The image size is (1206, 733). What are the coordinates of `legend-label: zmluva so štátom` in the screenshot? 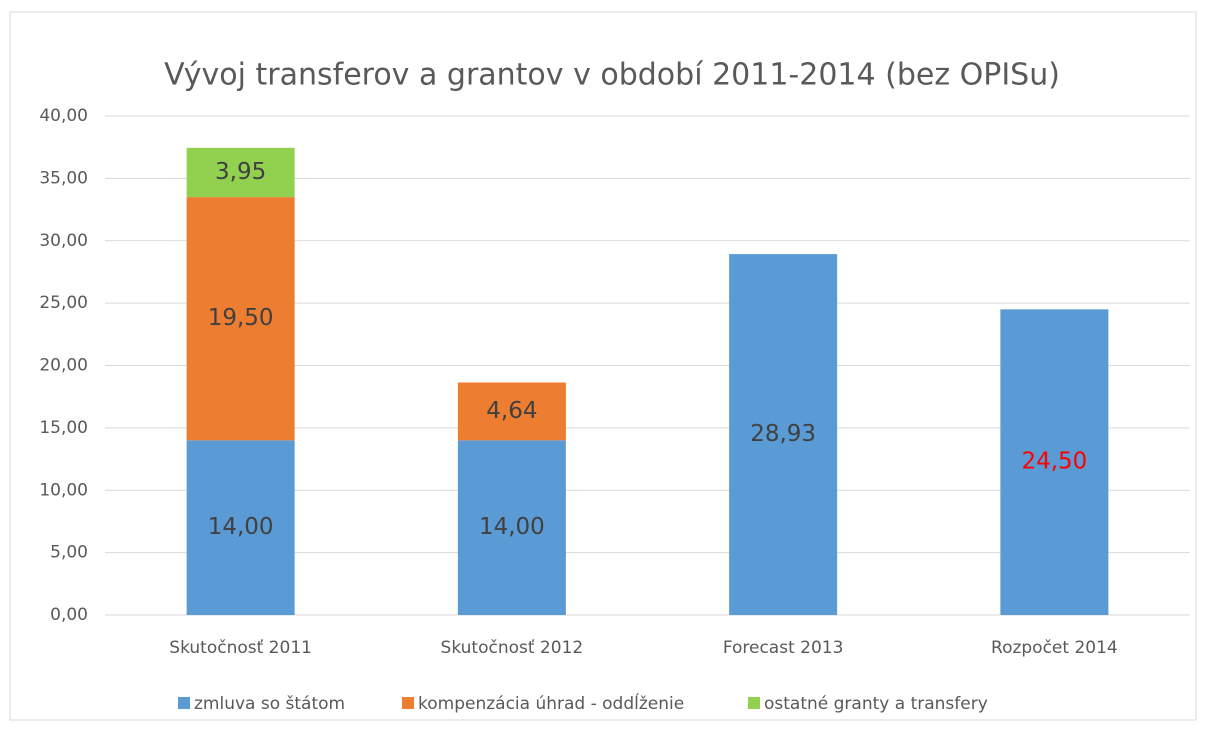 It's located at (269, 704).